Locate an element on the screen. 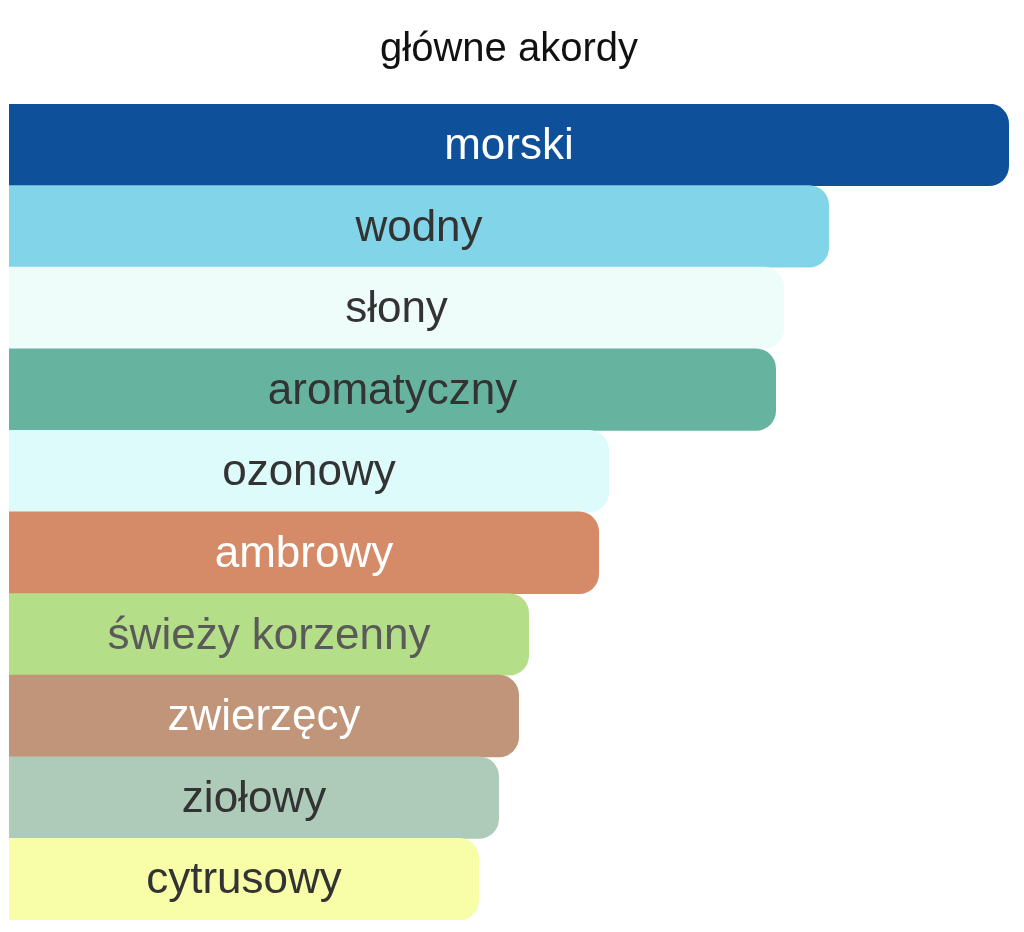 This screenshot has height=932, width=1024. y-tick-label: aromatyczny is located at coordinates (392, 388).